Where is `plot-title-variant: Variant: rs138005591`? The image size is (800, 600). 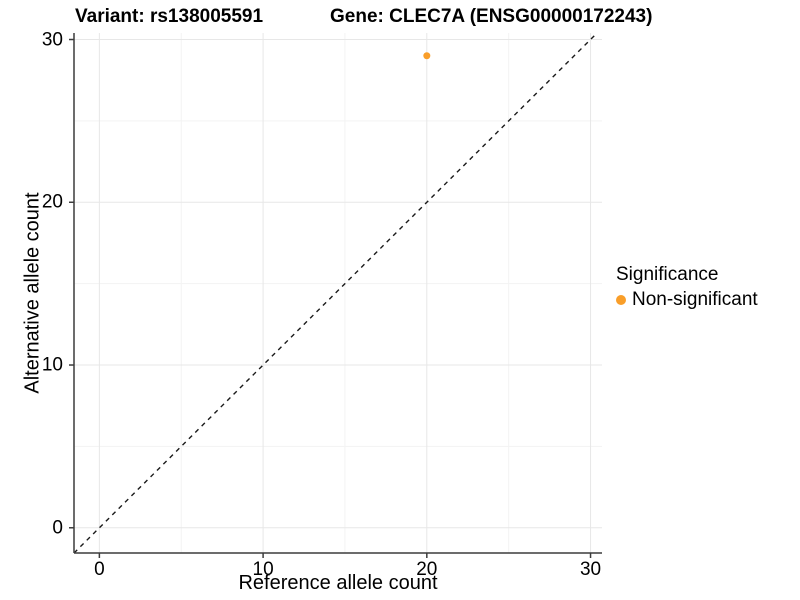
plot-title-variant: Variant: rs138005591 is located at coordinates (169, 16).